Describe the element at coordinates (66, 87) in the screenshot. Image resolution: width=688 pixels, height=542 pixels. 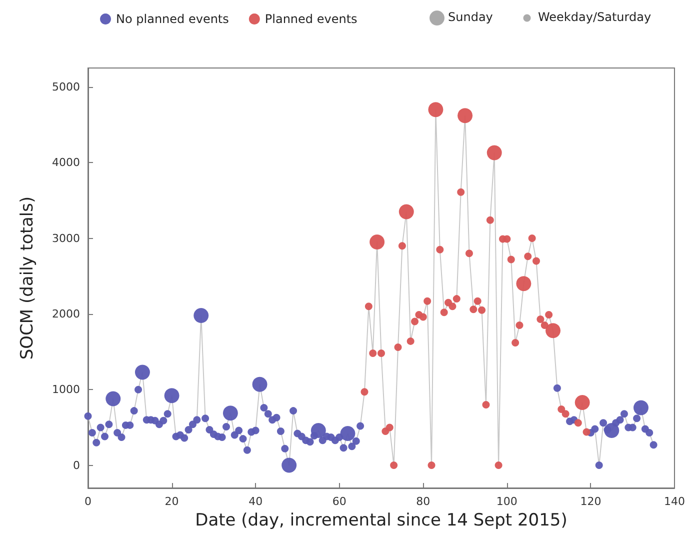
I see `y-tick-label: 5000` at that location.